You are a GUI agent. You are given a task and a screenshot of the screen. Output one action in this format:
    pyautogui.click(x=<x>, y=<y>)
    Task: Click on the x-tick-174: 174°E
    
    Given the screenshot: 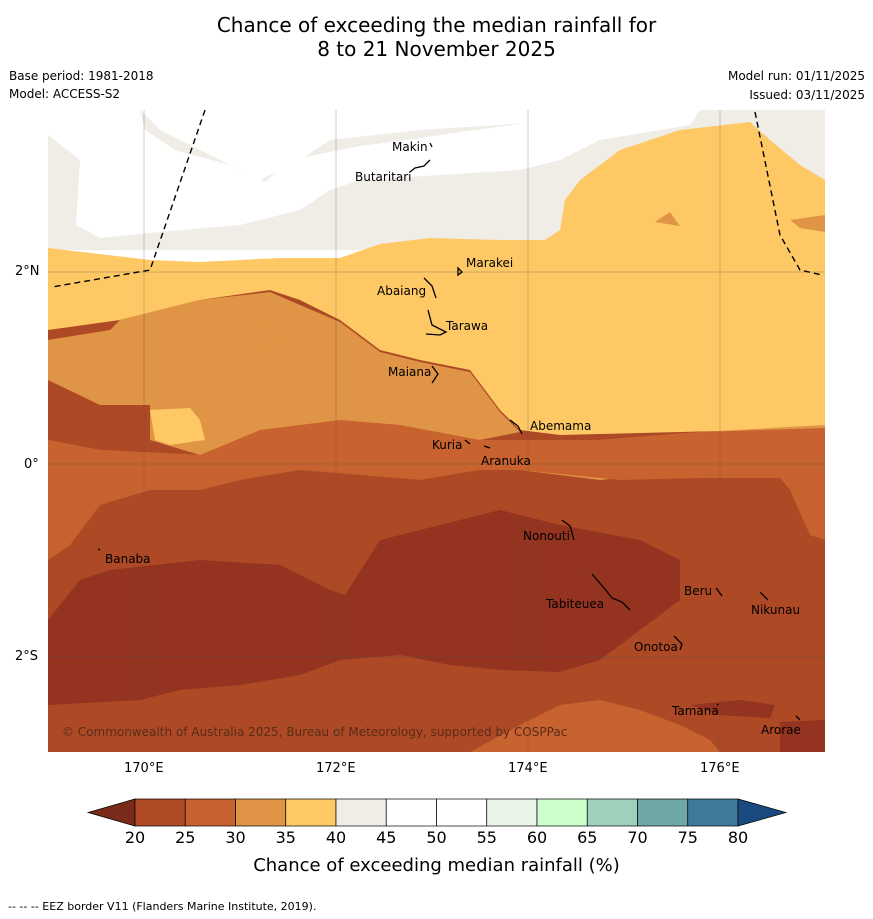 What is the action you would take?
    pyautogui.click(x=528, y=768)
    